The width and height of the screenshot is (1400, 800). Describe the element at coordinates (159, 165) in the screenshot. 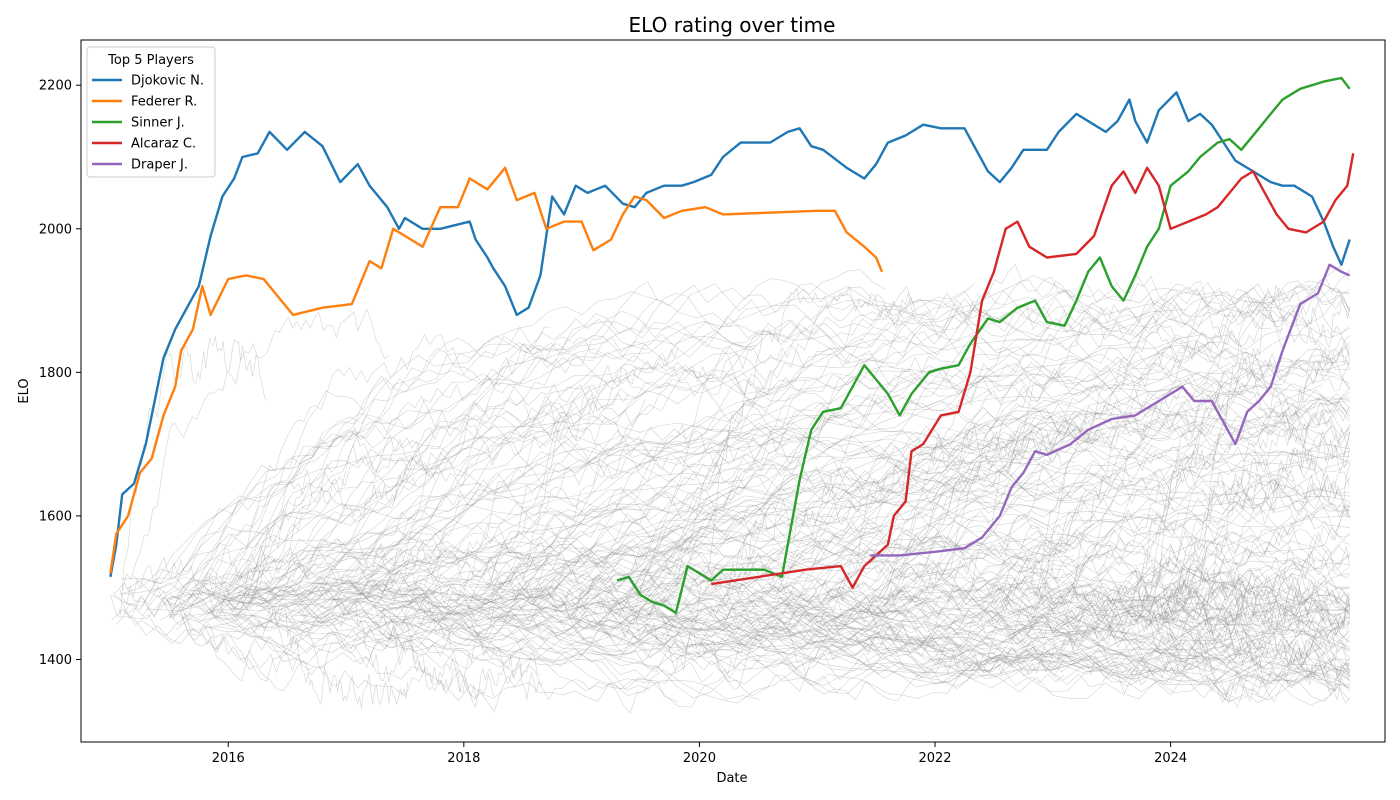

I see `legend-entry: Draper J.` at that location.